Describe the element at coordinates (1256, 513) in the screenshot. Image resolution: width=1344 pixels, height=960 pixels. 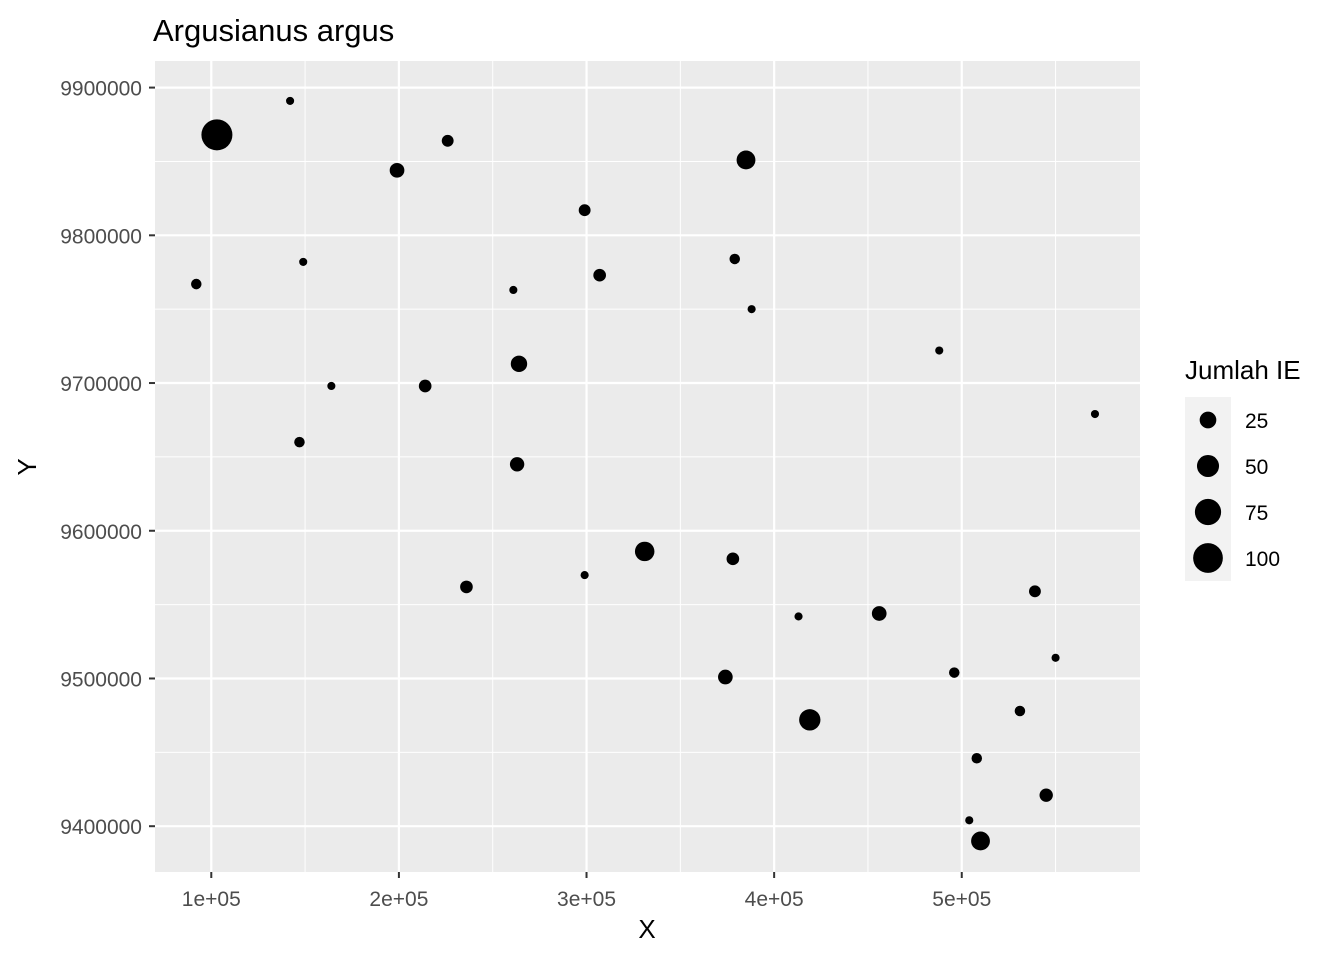
I see `legend-label: 75` at that location.